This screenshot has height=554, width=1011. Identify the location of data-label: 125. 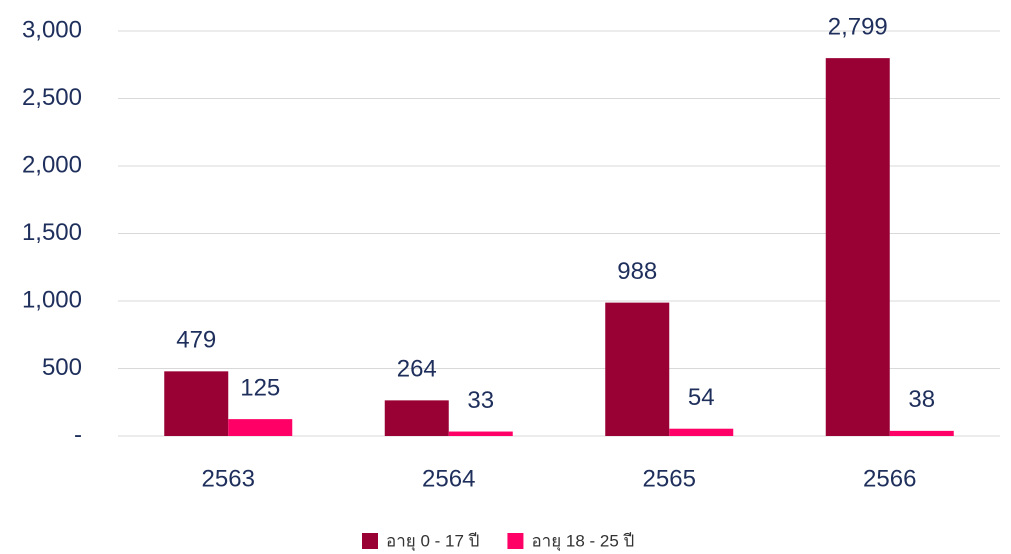
(260, 387).